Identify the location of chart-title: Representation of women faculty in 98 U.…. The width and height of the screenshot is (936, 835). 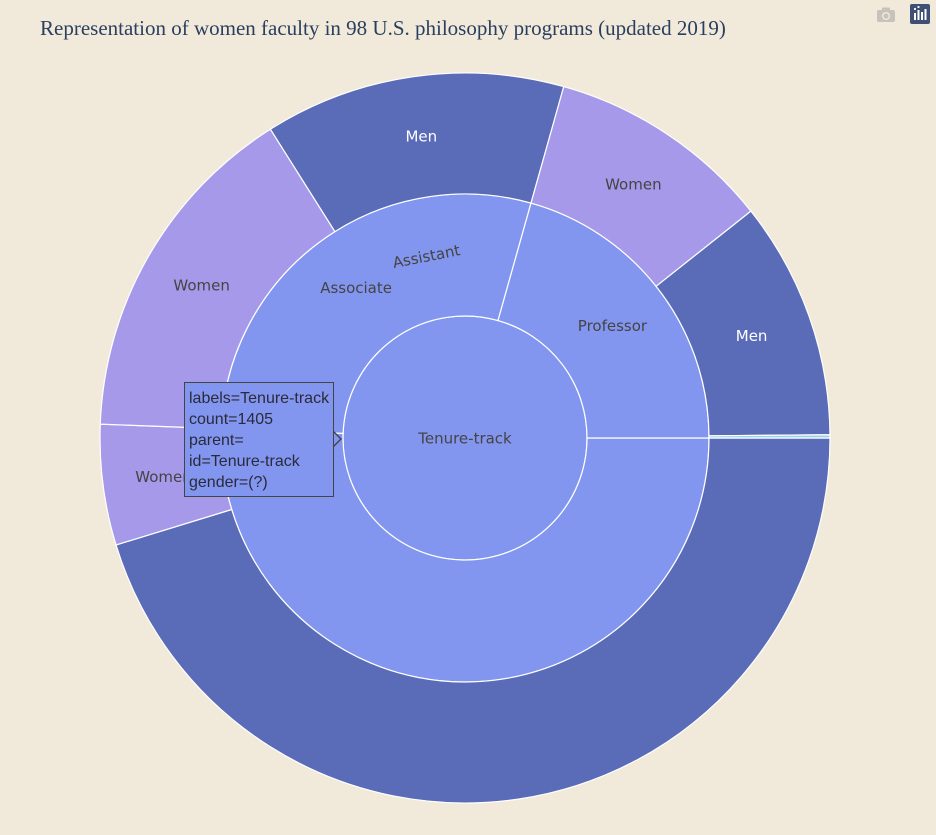
(383, 28).